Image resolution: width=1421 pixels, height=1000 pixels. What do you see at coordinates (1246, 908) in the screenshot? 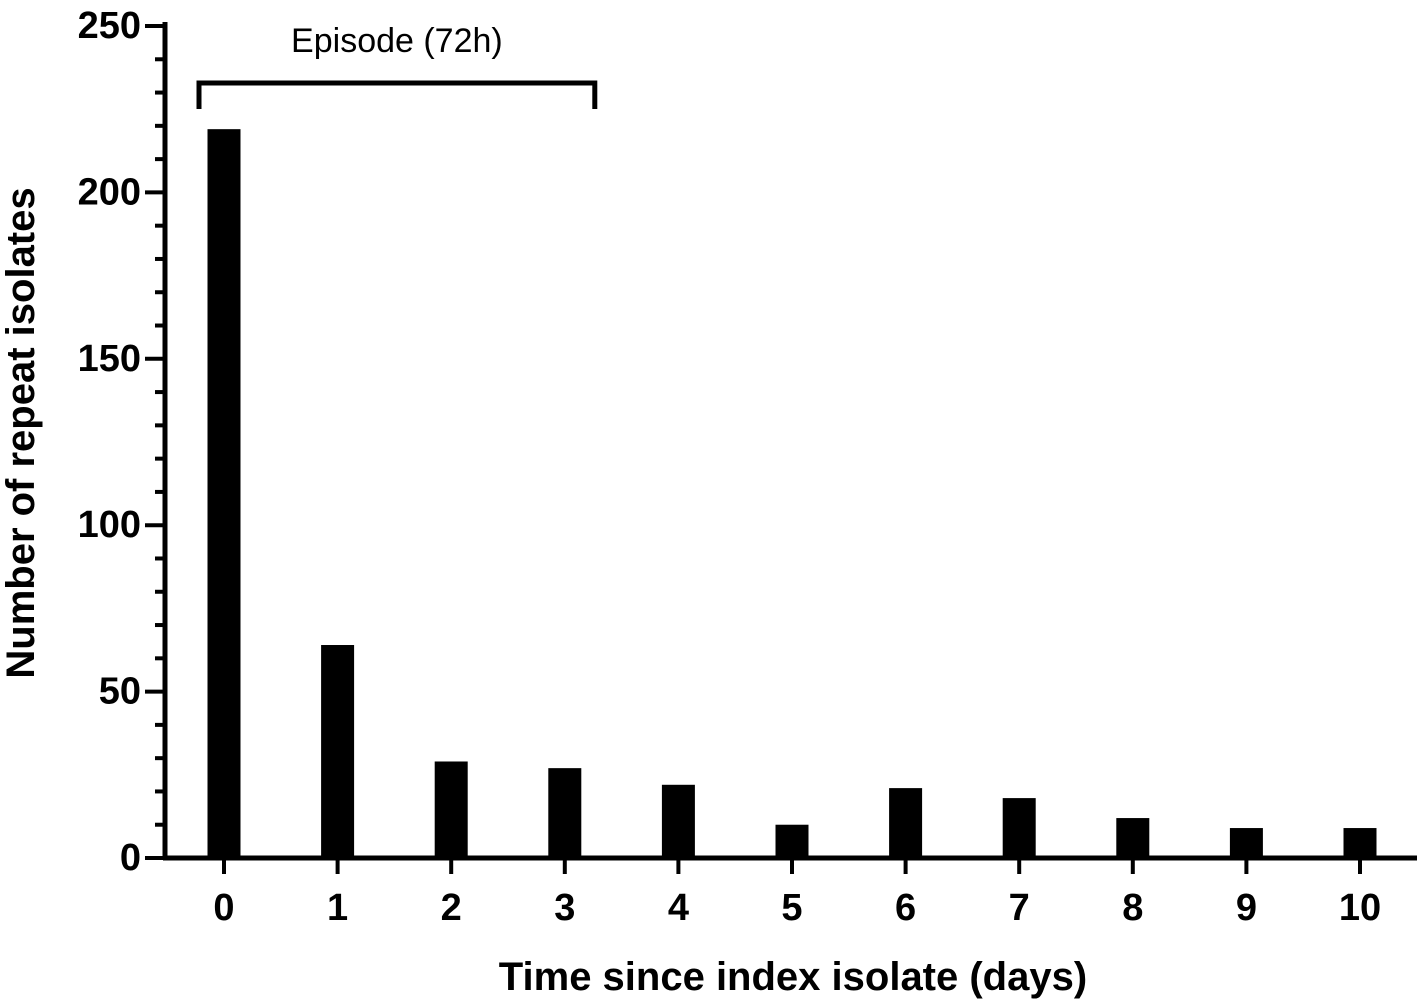
I see `x-tick-label: 9` at bounding box center [1246, 908].